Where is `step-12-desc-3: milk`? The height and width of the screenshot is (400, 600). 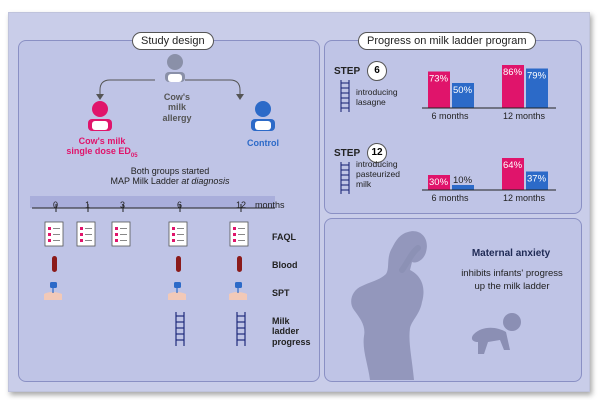 step-12-desc-3: milk is located at coordinates (364, 183).